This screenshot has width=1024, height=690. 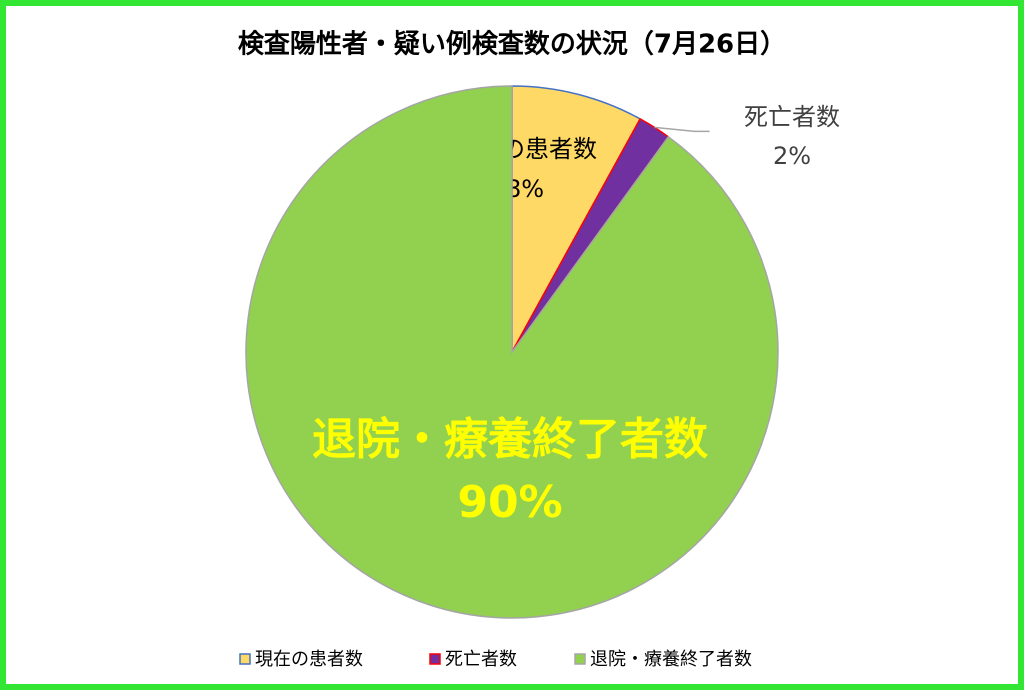 I want to click on leader-line, so click(x=682, y=129).